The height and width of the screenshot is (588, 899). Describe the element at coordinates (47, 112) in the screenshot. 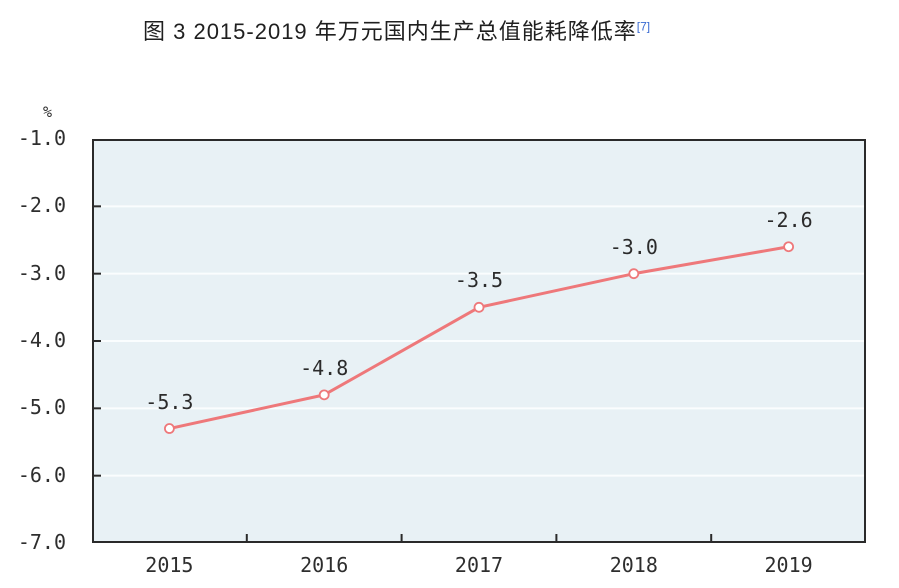

I see `y-axis-unit-label: %` at that location.